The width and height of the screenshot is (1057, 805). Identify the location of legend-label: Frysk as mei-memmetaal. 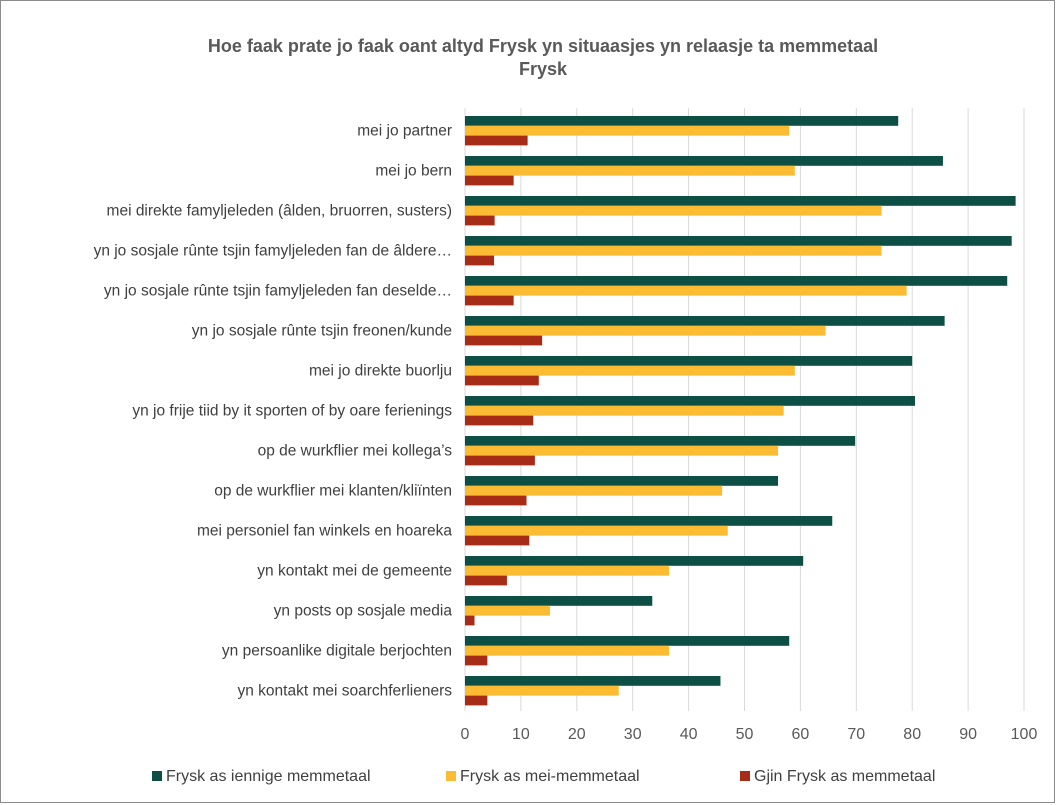
(550, 776).